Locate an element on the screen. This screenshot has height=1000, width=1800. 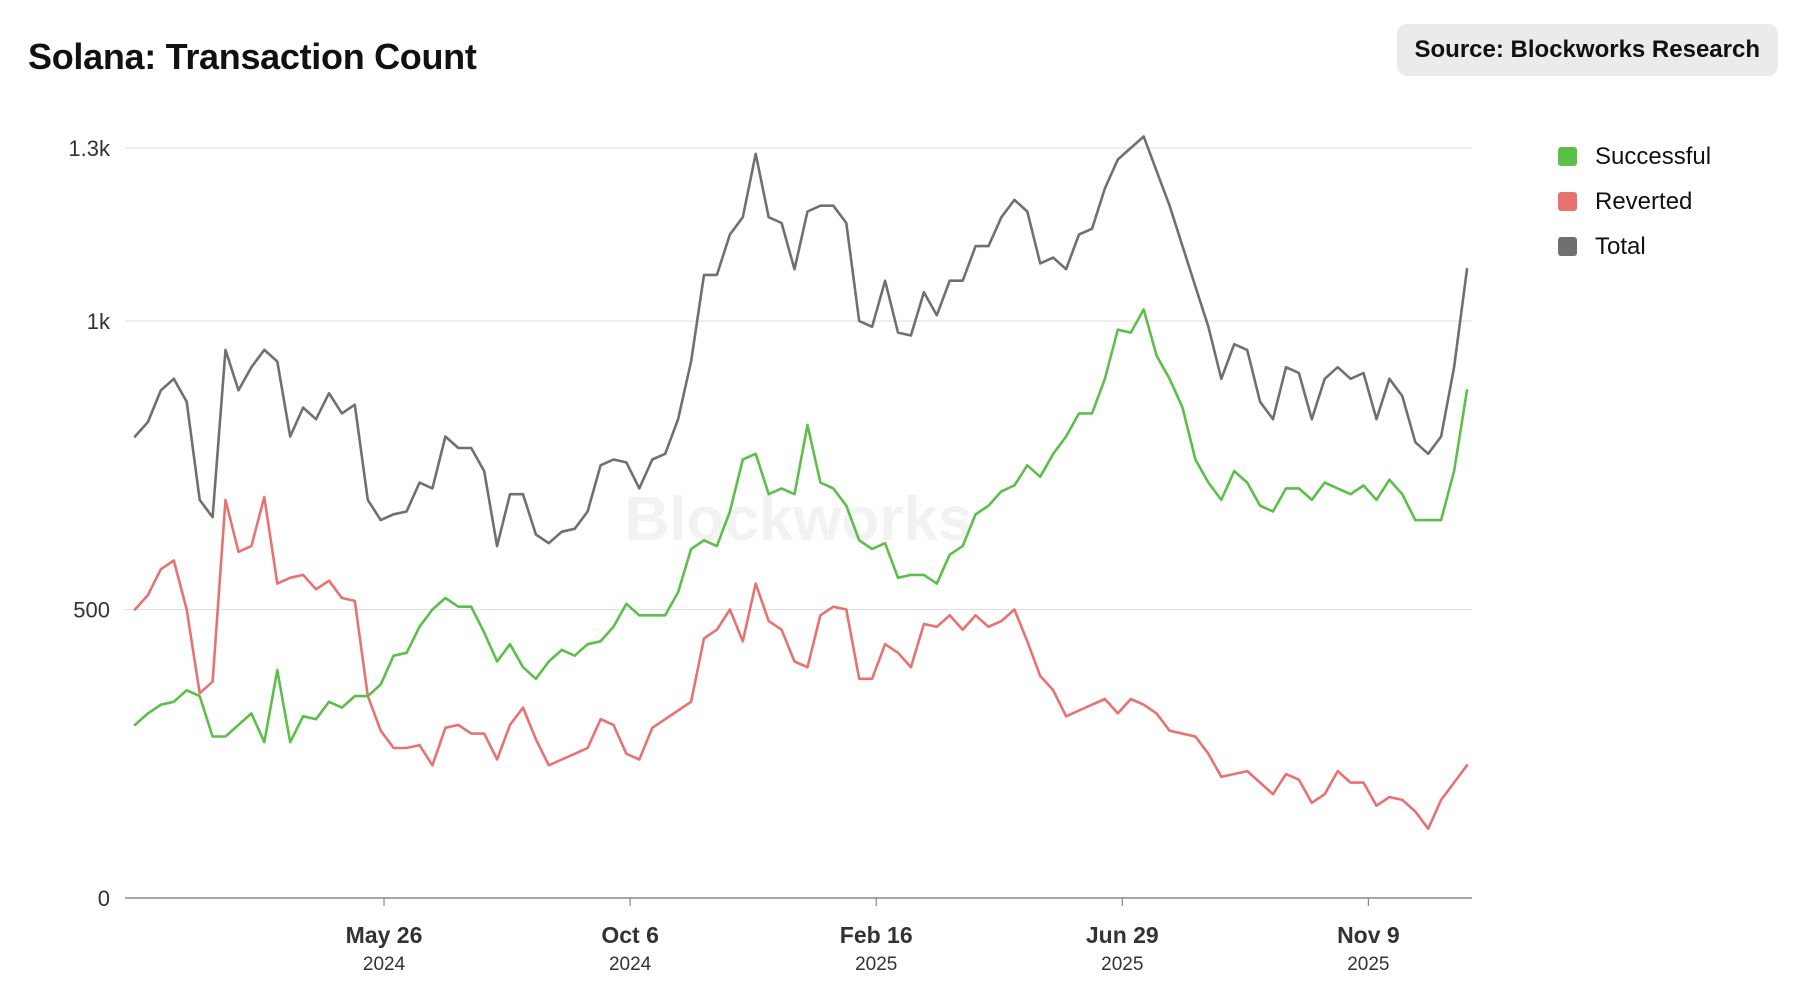
x-tick-label: Nov 9 is located at coordinates (1368, 935).